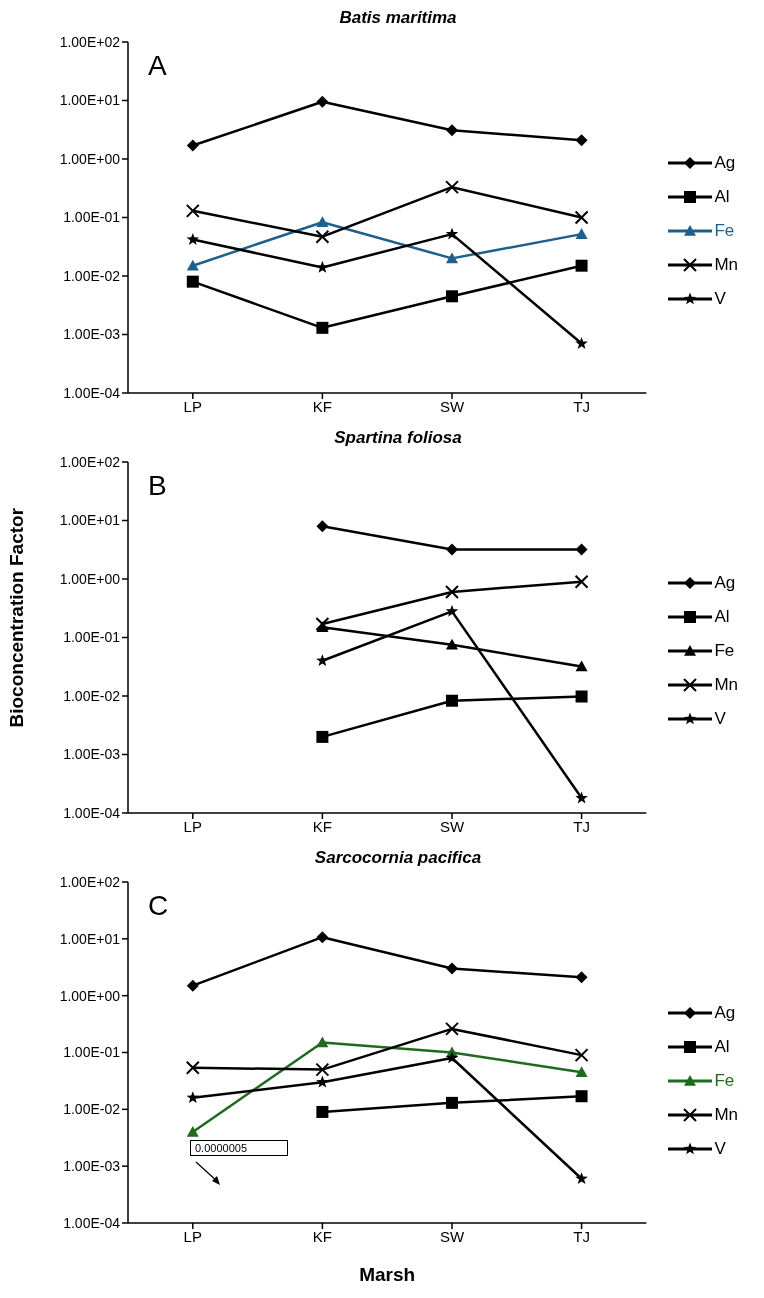 This screenshot has height=1298, width=764. I want to click on annotation: B, so click(157, 486).